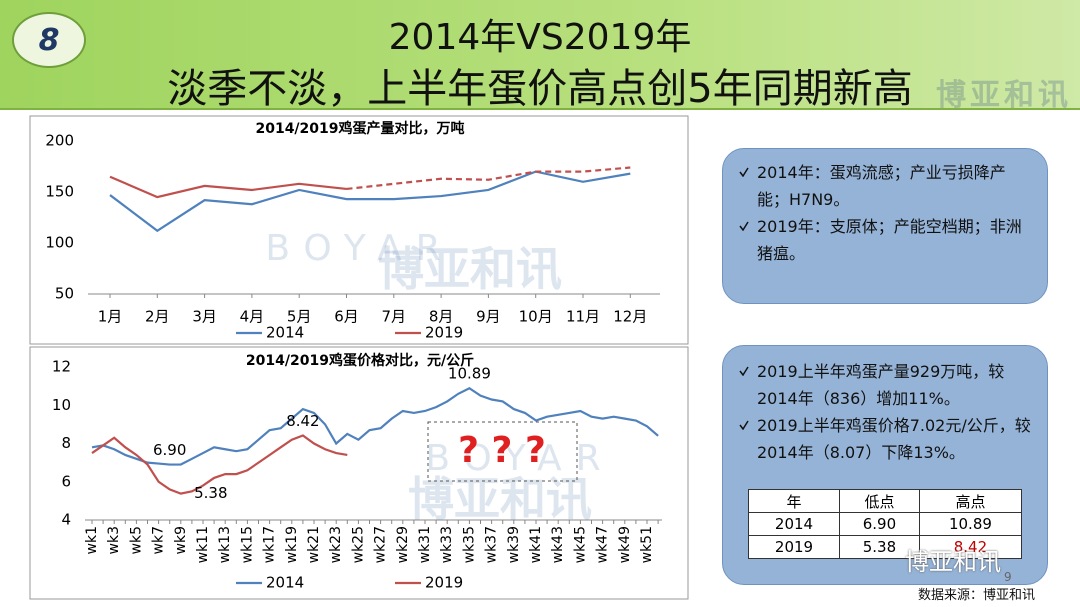 The width and height of the screenshot is (1080, 607). What do you see at coordinates (61, 405) in the screenshot?
I see `y-tick-label: 10` at bounding box center [61, 405].